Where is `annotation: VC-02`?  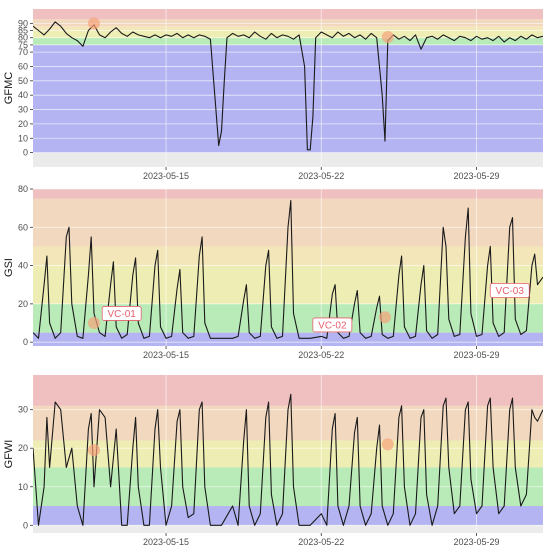
annotation: VC-02 is located at coordinates (332, 325).